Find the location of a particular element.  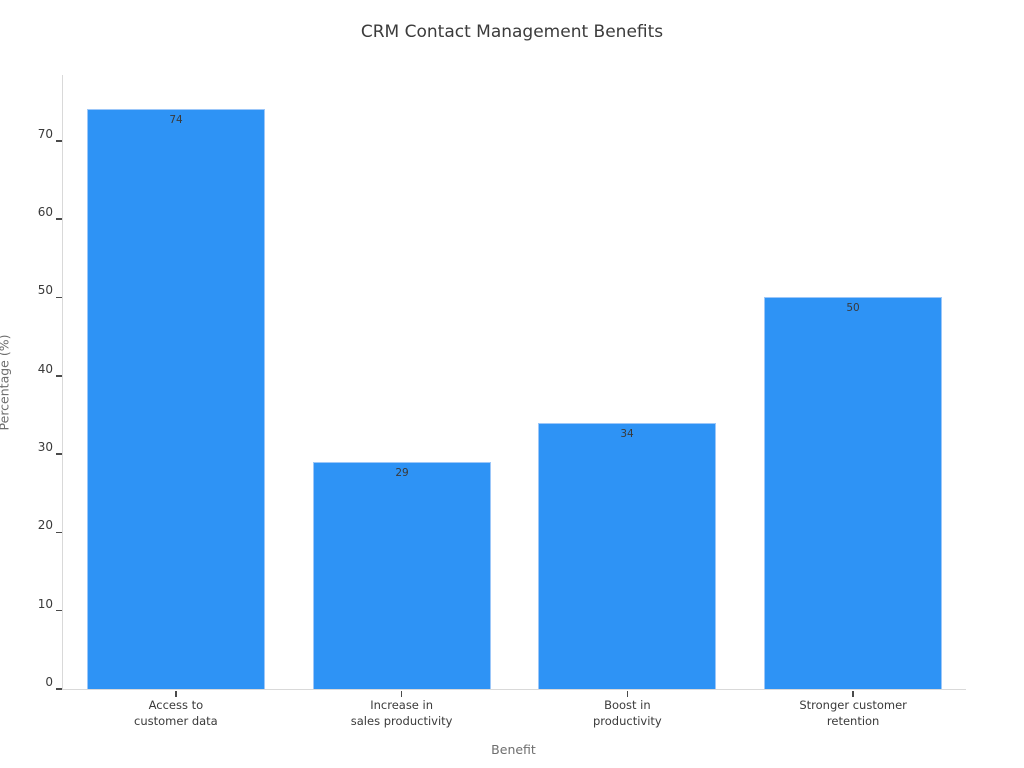

x-category-label: Access to customer data is located at coordinates (176, 713).